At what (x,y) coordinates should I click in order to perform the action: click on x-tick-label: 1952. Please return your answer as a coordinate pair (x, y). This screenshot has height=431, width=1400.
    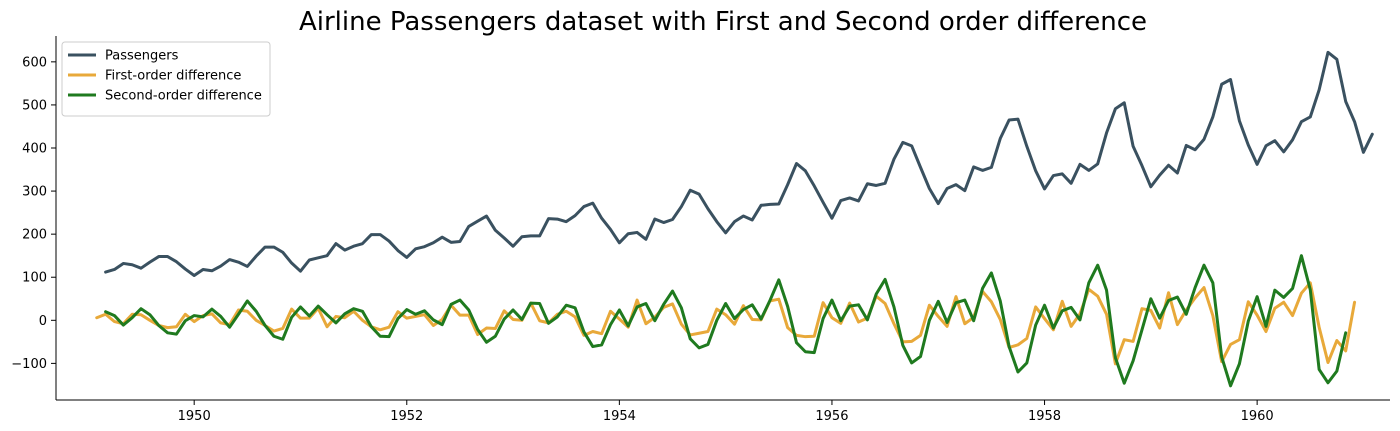
    Looking at the image, I should click on (406, 416).